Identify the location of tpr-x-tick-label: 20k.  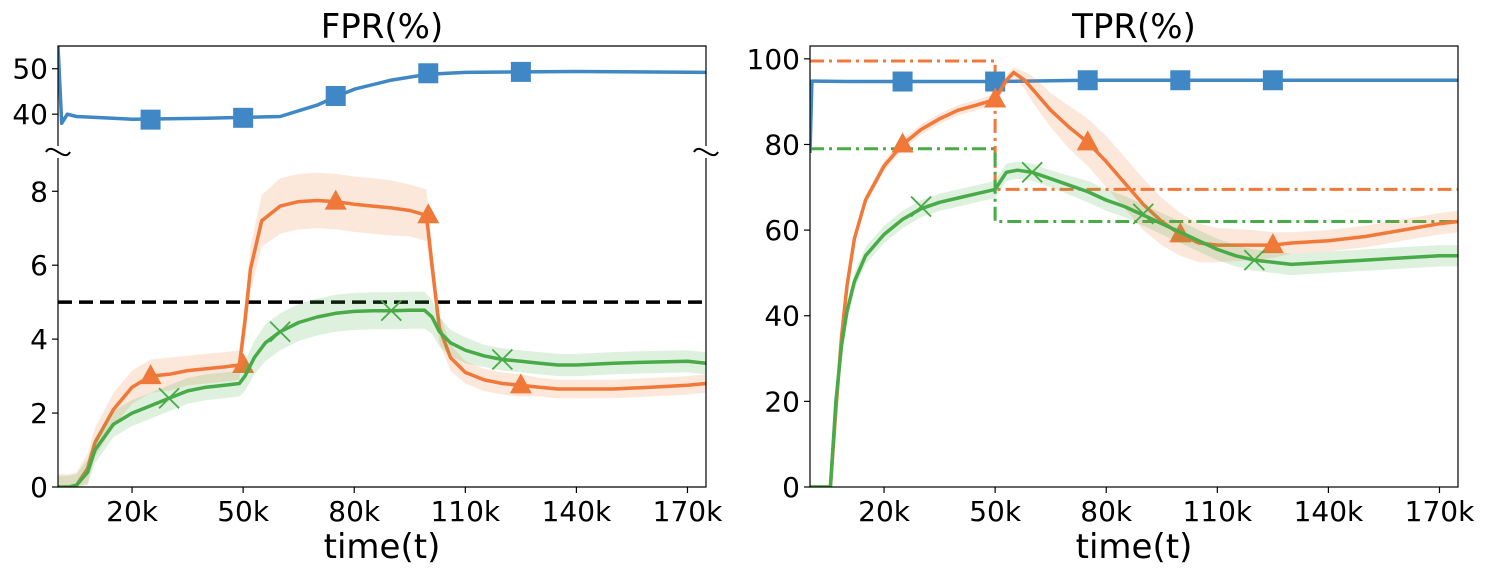
(884, 511).